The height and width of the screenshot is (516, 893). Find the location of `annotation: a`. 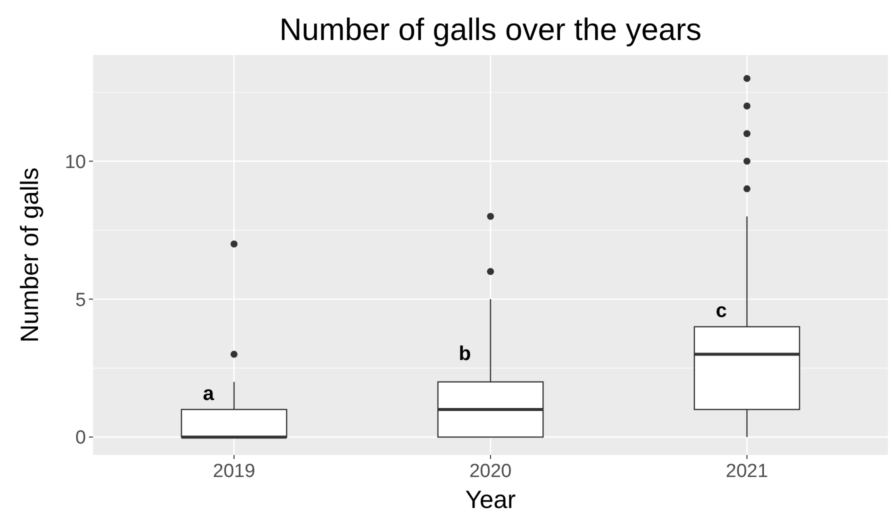

annotation: a is located at coordinates (208, 393).